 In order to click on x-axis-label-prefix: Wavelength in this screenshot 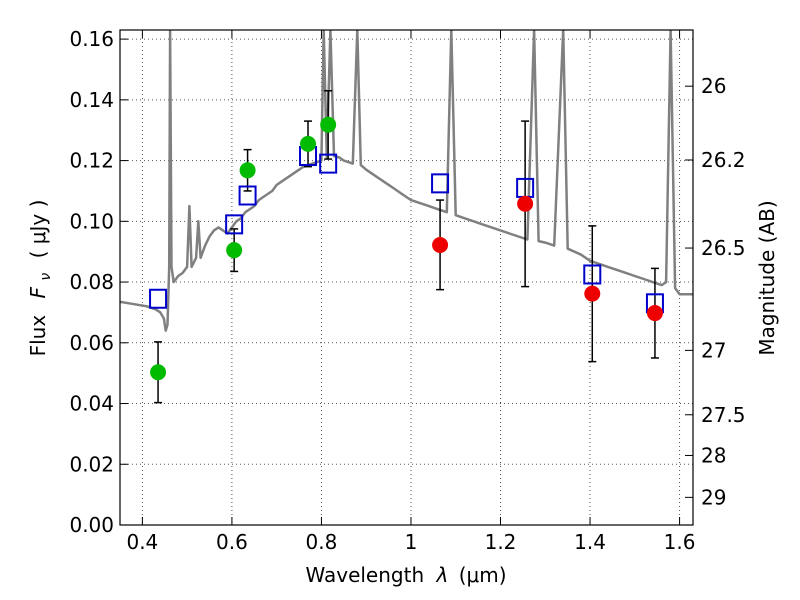, I will do `click(364, 575)`.